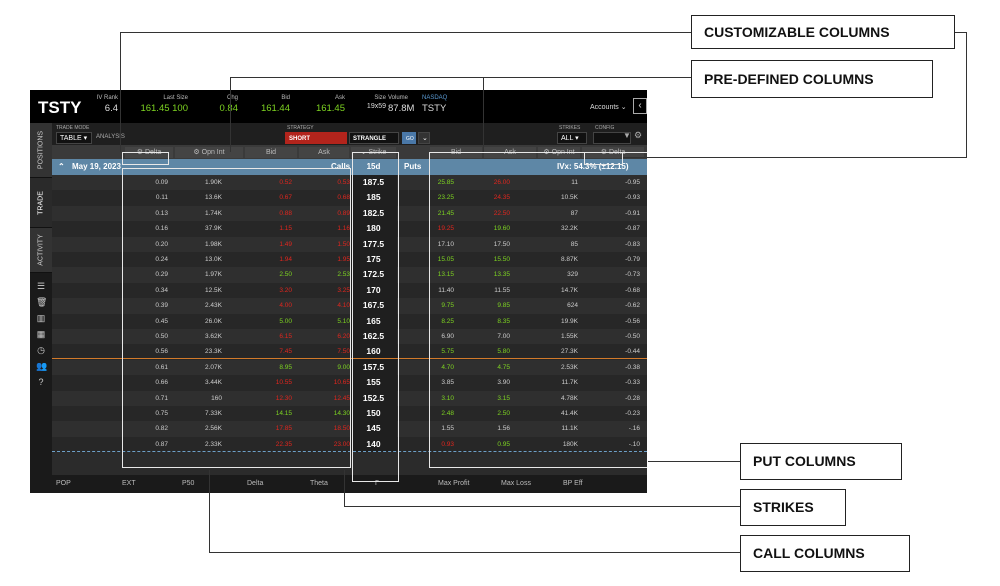  What do you see at coordinates (445, 244) in the screenshot?
I see `put-bid-cell: 17.10` at bounding box center [445, 244].